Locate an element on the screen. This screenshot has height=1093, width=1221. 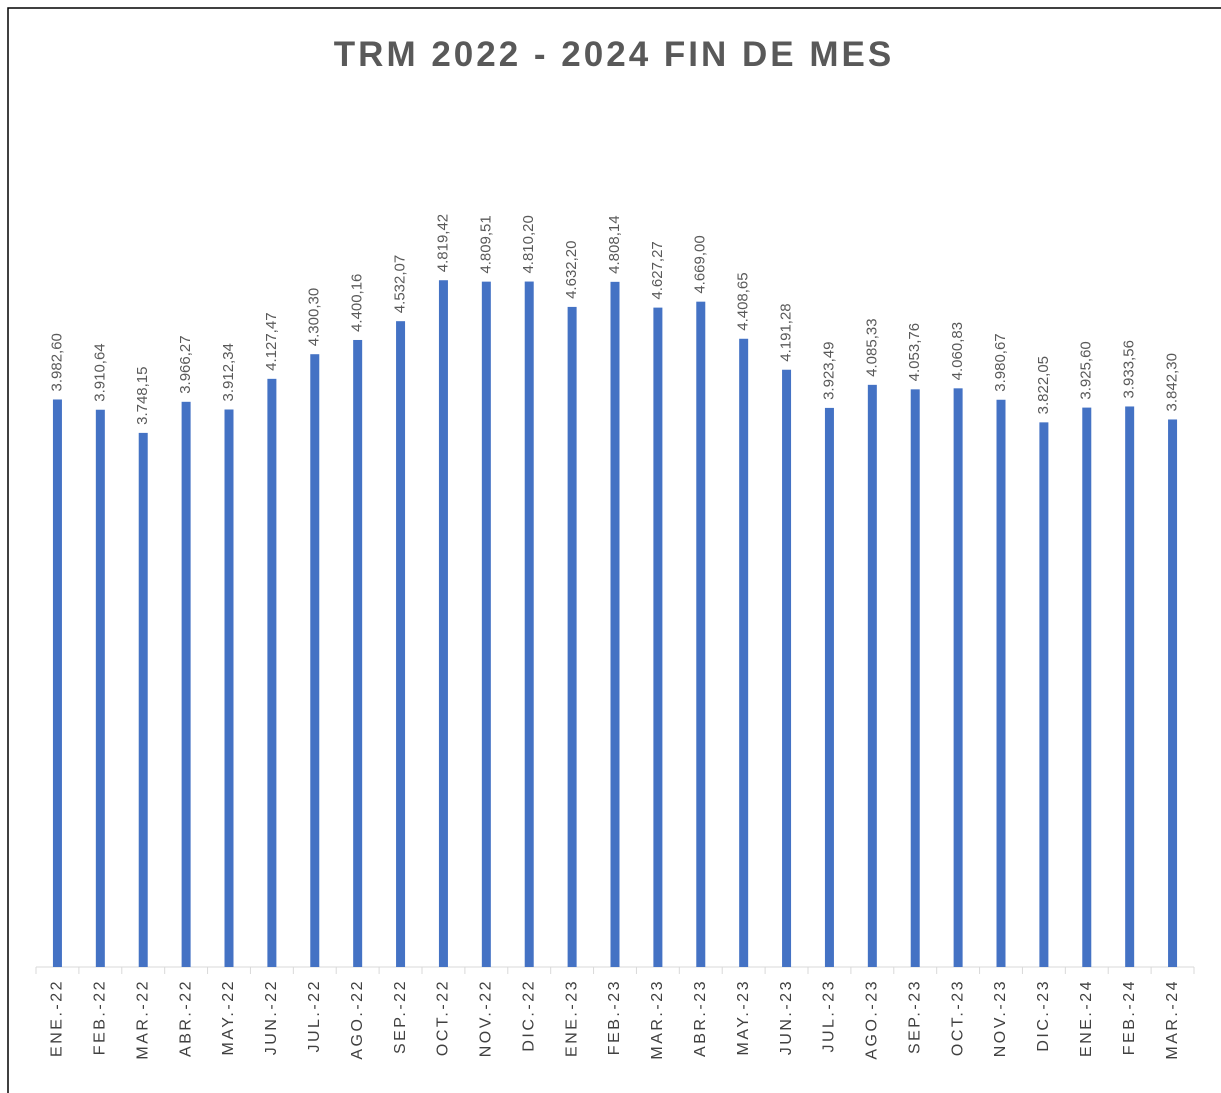
data-label: 3.822,05 is located at coordinates (1043, 385).